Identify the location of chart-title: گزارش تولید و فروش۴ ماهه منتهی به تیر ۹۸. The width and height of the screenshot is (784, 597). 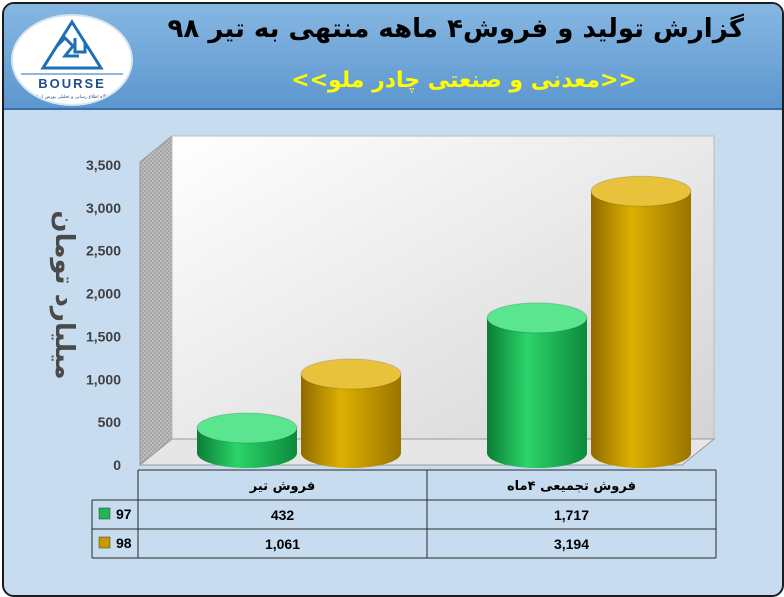
(455, 29).